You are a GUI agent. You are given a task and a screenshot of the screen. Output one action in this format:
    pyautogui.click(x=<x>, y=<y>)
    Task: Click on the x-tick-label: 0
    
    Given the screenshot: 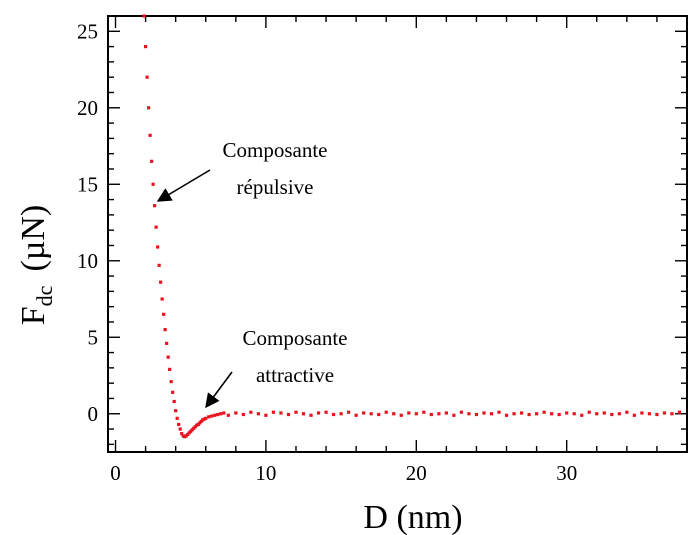 What is the action you would take?
    pyautogui.click(x=115, y=473)
    